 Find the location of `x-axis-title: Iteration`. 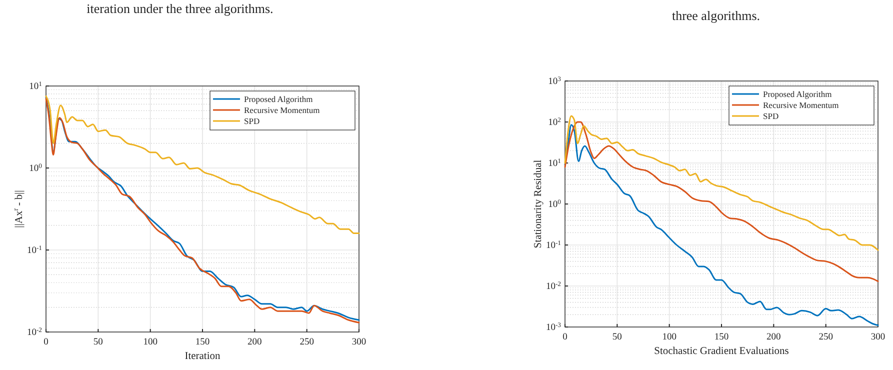

x-axis-title: Iteration is located at coordinates (203, 356).